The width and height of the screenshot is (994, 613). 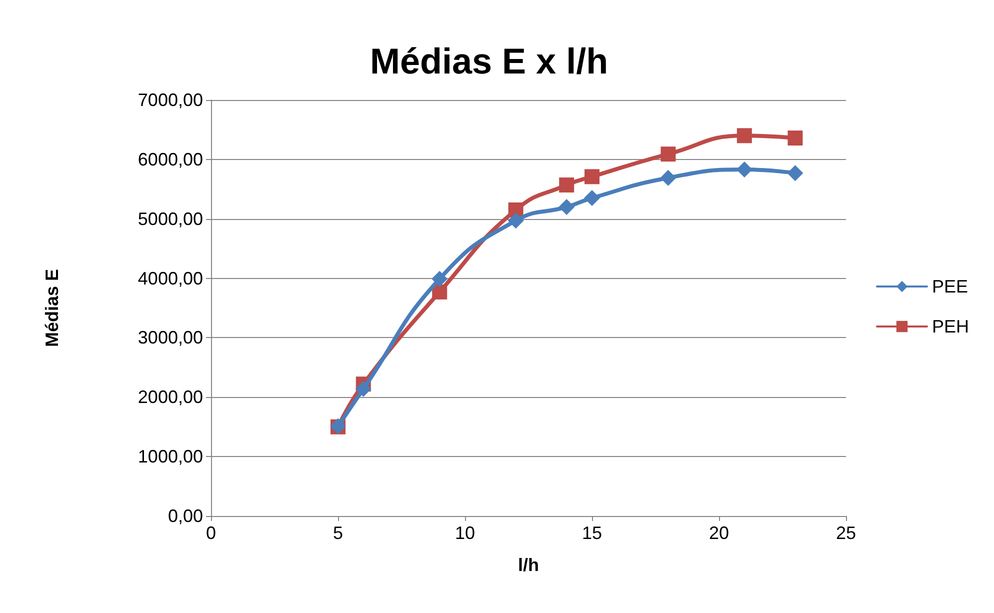 I want to click on y-tick-label: 0,00, so click(x=185, y=516).